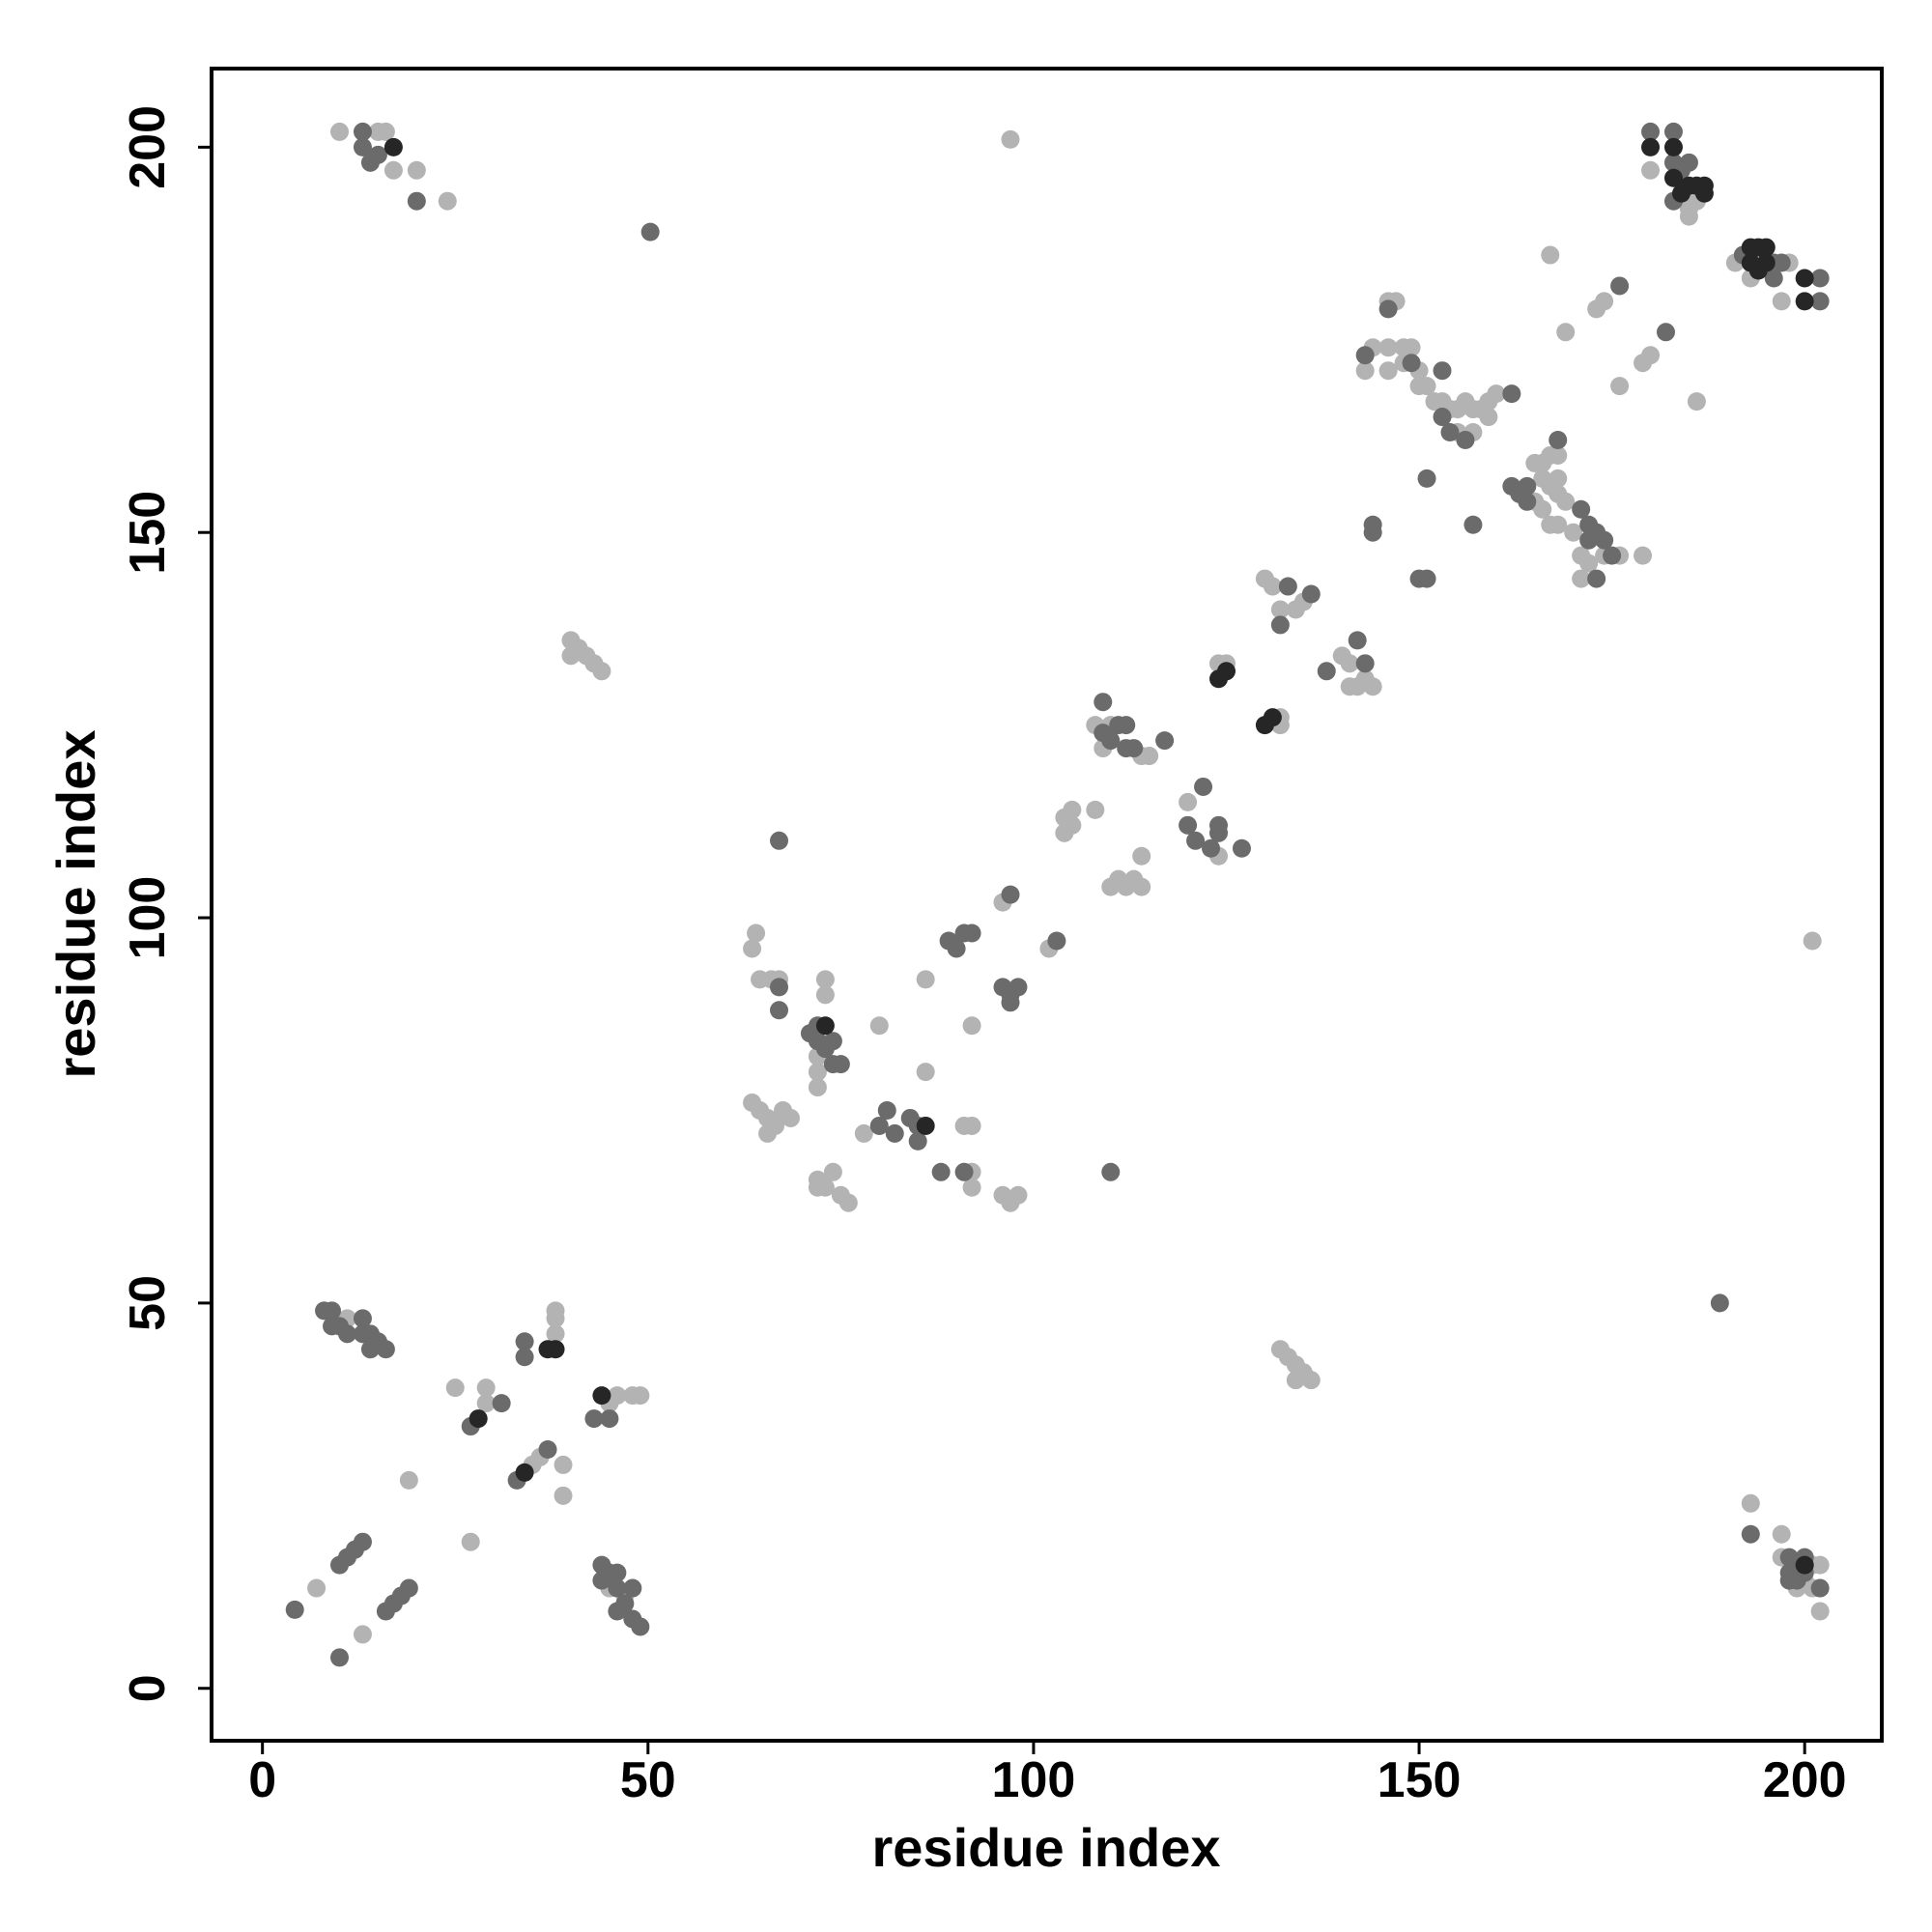 This screenshot has height=1932, width=1932. Describe the element at coordinates (148, 533) in the screenshot. I see `y-tick-label: 150` at that location.